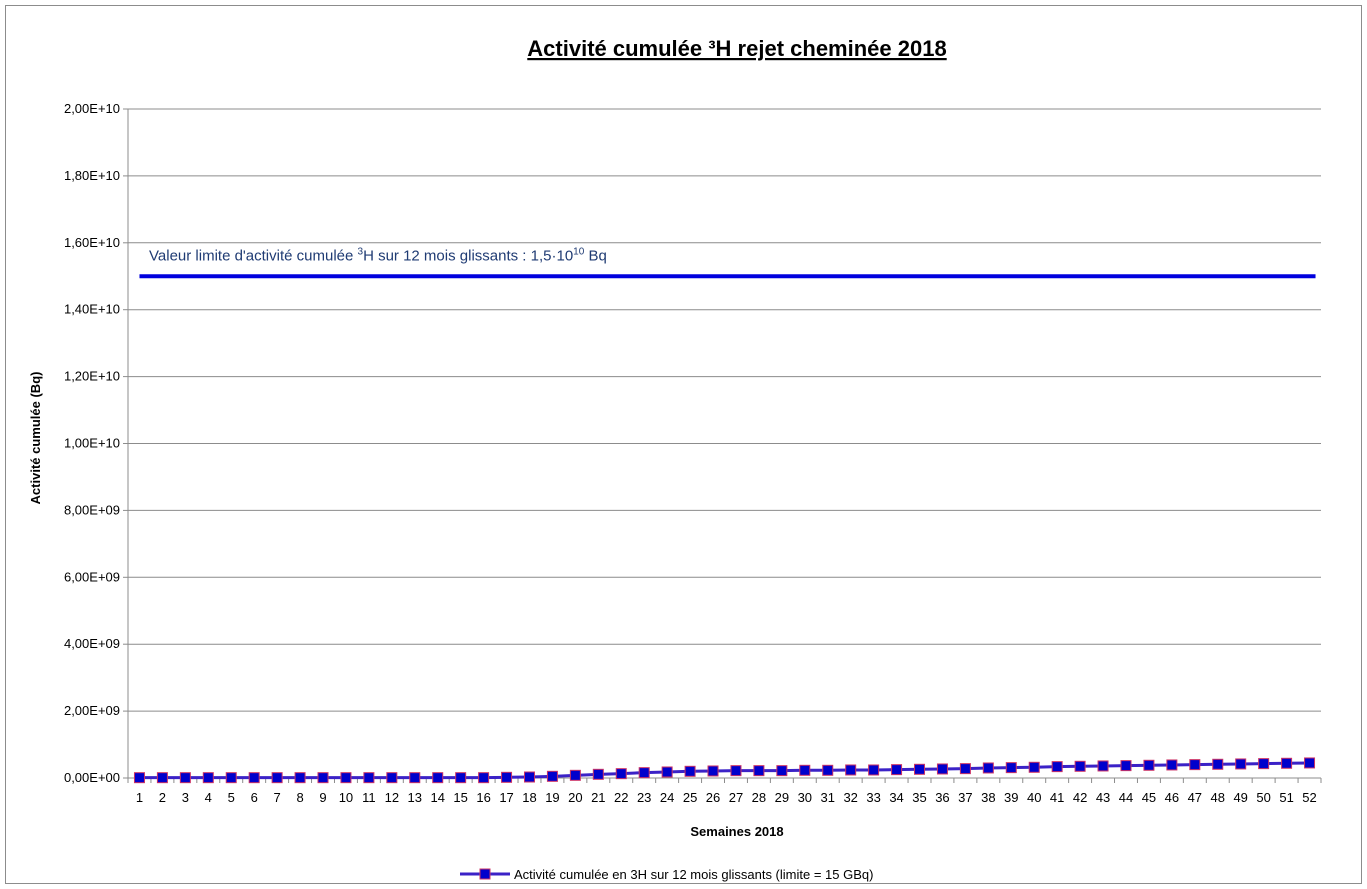 This screenshot has width=1367, height=889. I want to click on x-tick-label: 52, so click(1309, 797).